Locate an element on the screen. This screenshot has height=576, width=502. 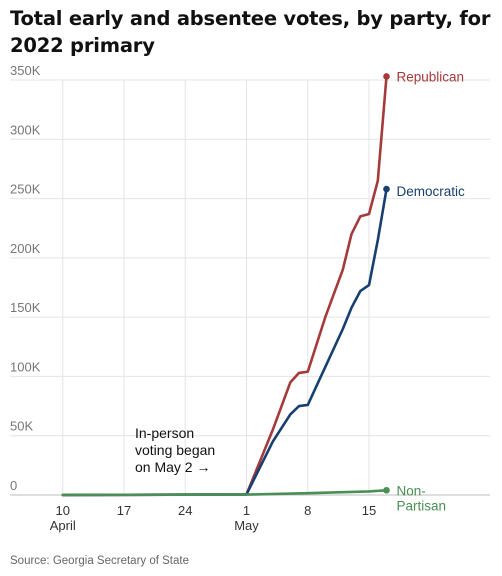
y-tick-label: 100K is located at coordinates (25, 366).